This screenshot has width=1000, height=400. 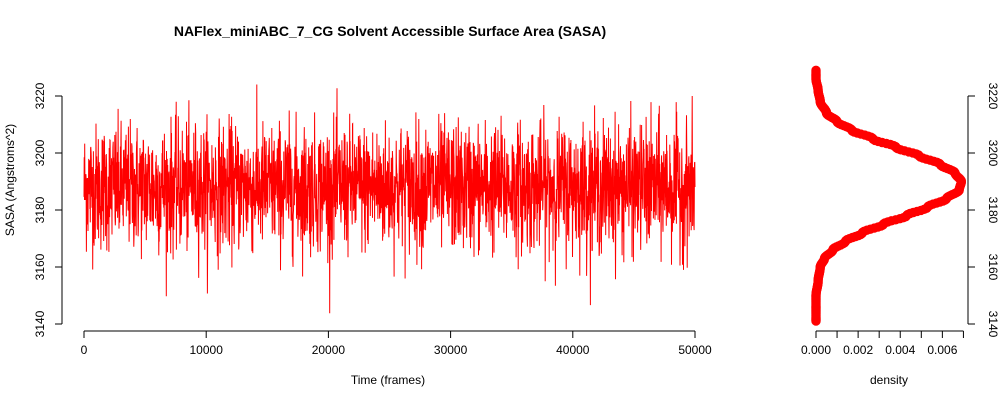 What do you see at coordinates (84, 350) in the screenshot?
I see `x-tick-label: 0` at bounding box center [84, 350].